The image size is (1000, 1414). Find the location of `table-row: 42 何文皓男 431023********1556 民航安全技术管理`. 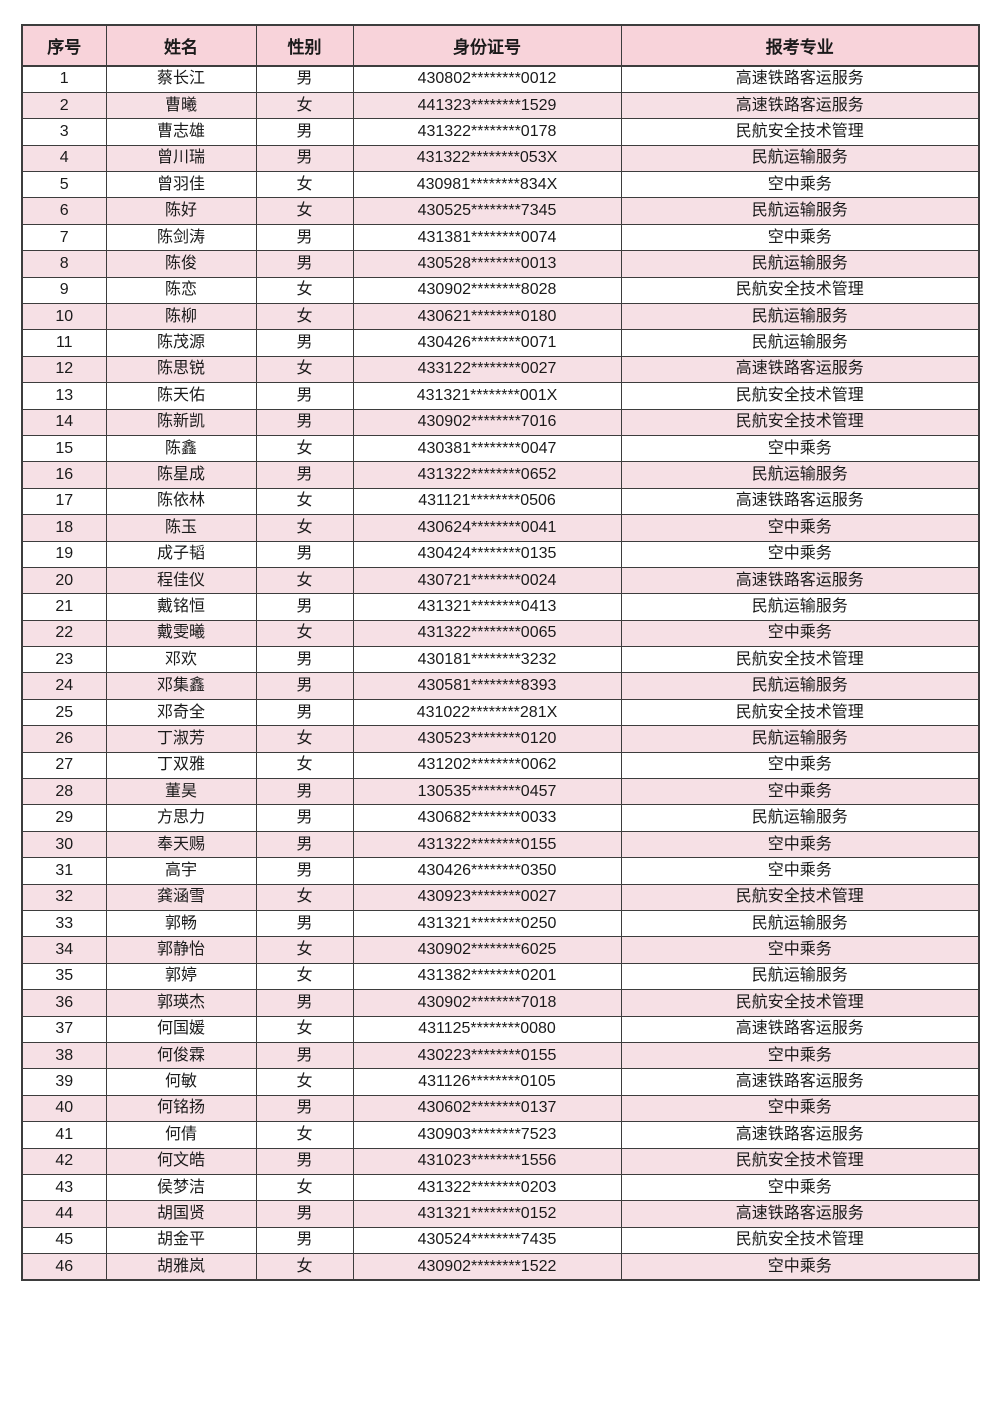

table-row: 42 何文皓男 431023********1556 民航安全技术管理 is located at coordinates (500, 1161).